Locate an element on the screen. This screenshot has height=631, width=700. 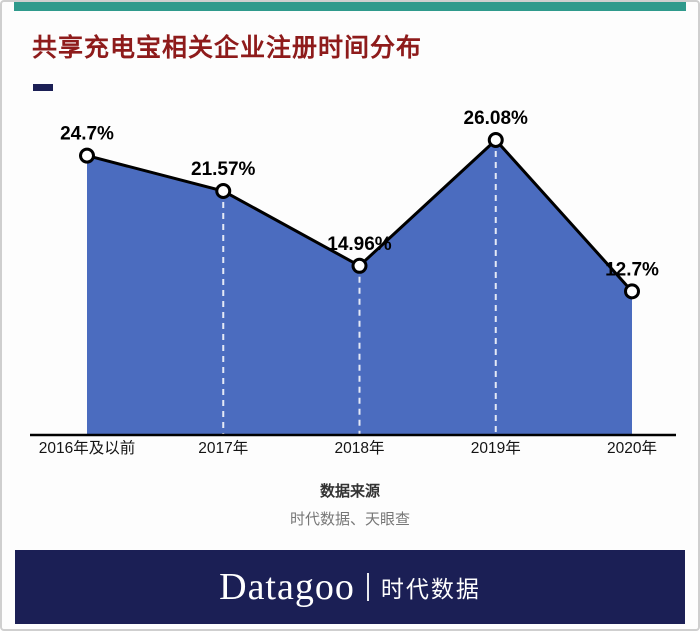
value-label: 21.57% is located at coordinates (223, 169).